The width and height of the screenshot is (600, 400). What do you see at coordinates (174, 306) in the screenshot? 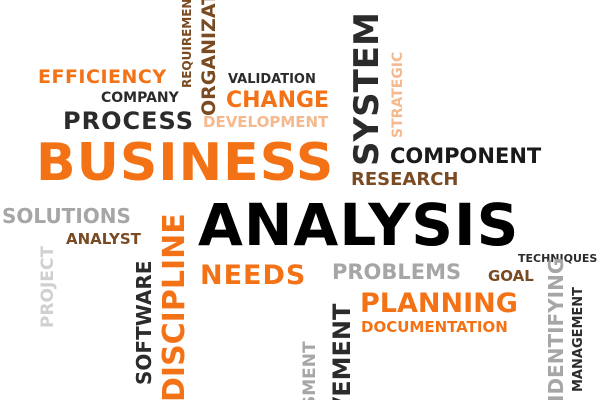
I see `word-discipline: DISCIPLINE` at bounding box center [174, 306].